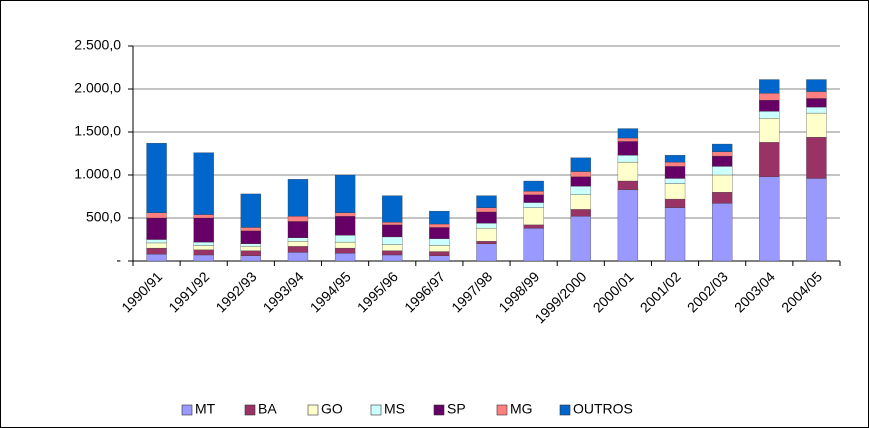 The width and height of the screenshot is (869, 428). What do you see at coordinates (603, 409) in the screenshot?
I see `legend-label: OUTROS` at bounding box center [603, 409].